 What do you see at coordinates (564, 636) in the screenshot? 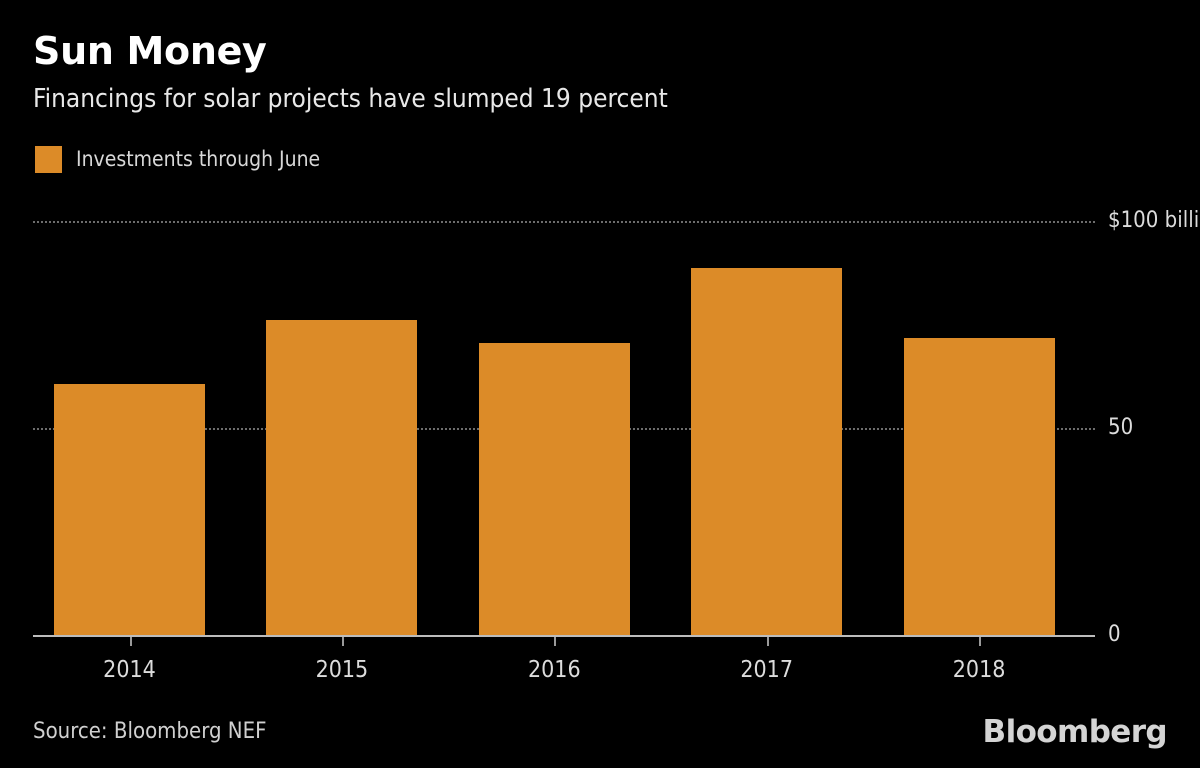
I see `x-axis-line` at bounding box center [564, 636].